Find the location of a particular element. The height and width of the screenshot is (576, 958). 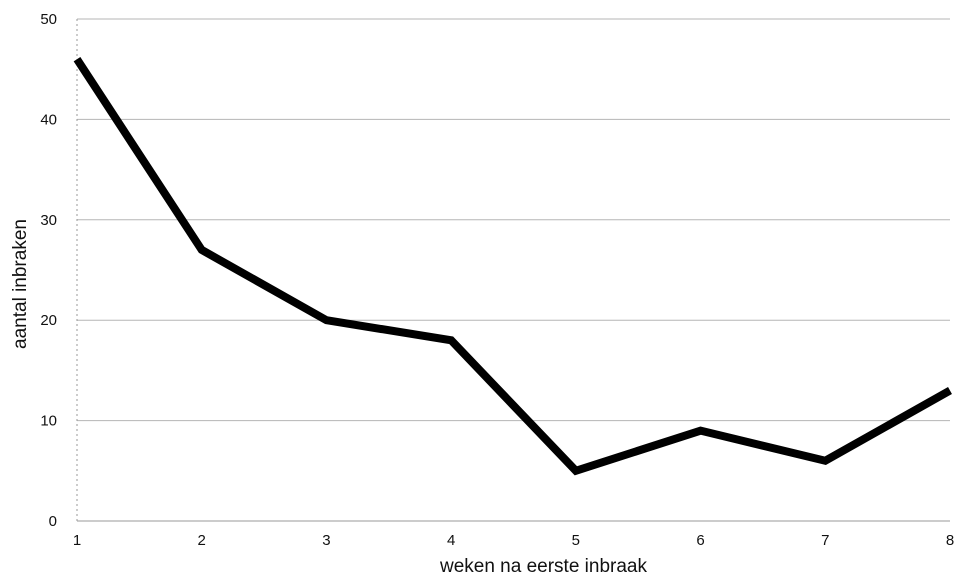

x-tick-label: 7 is located at coordinates (825, 540).